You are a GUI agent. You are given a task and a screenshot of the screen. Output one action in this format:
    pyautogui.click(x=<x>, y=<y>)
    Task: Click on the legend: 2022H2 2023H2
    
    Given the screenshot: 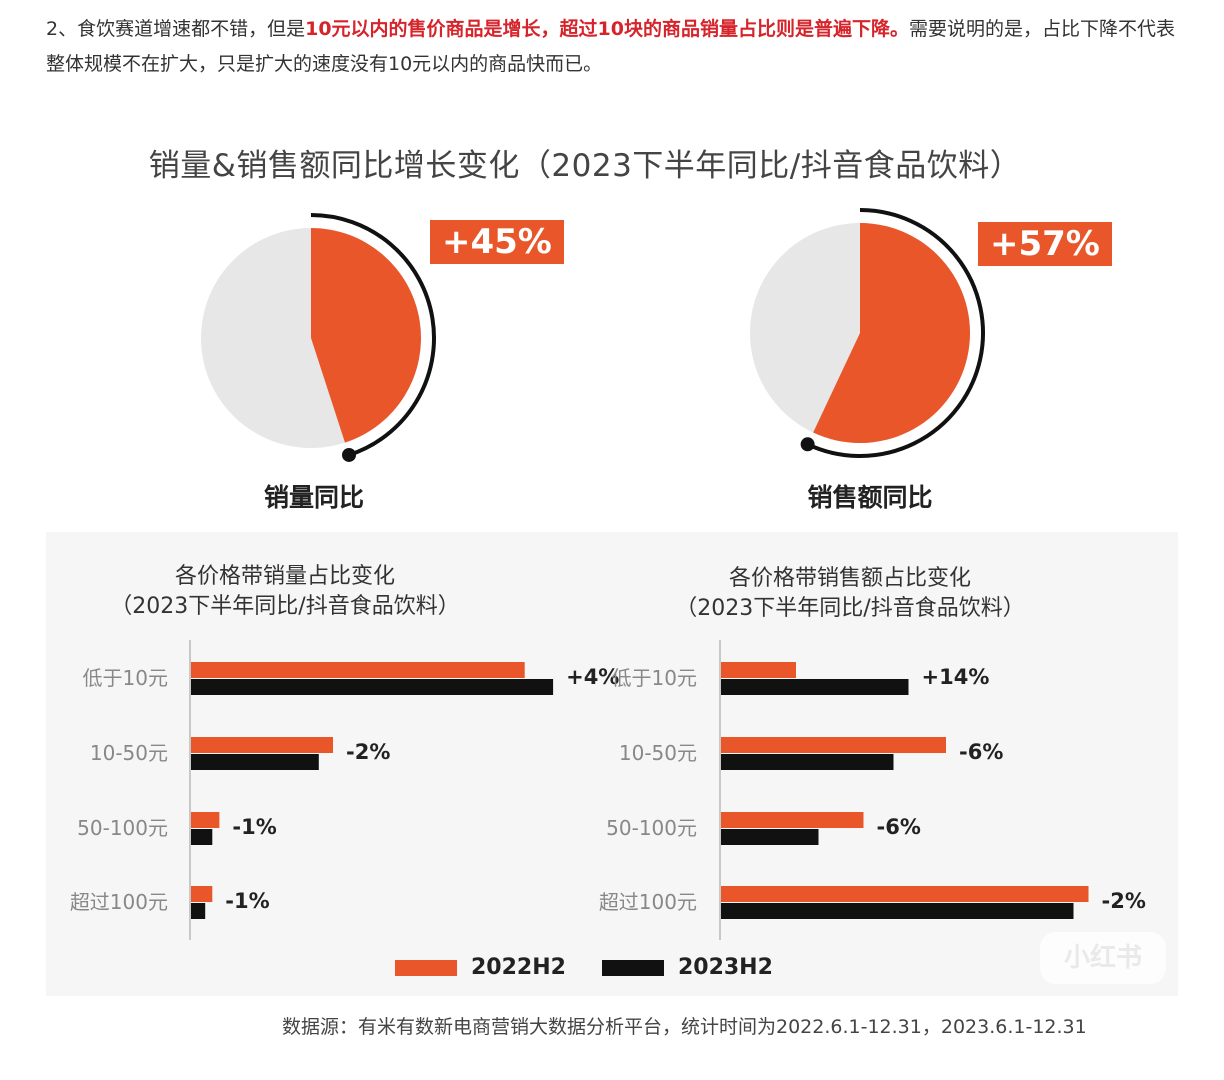 What is the action you would take?
    pyautogui.click(x=602, y=967)
    